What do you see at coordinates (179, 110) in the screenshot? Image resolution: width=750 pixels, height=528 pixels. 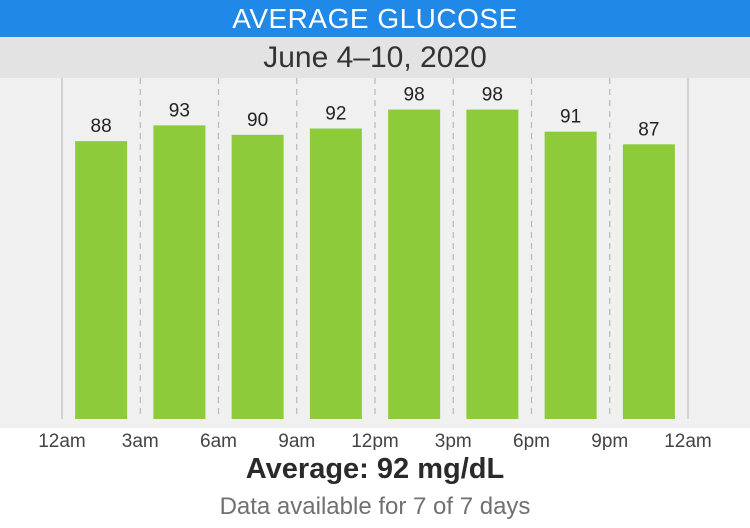 I see `bar-value-label: 93` at bounding box center [179, 110].